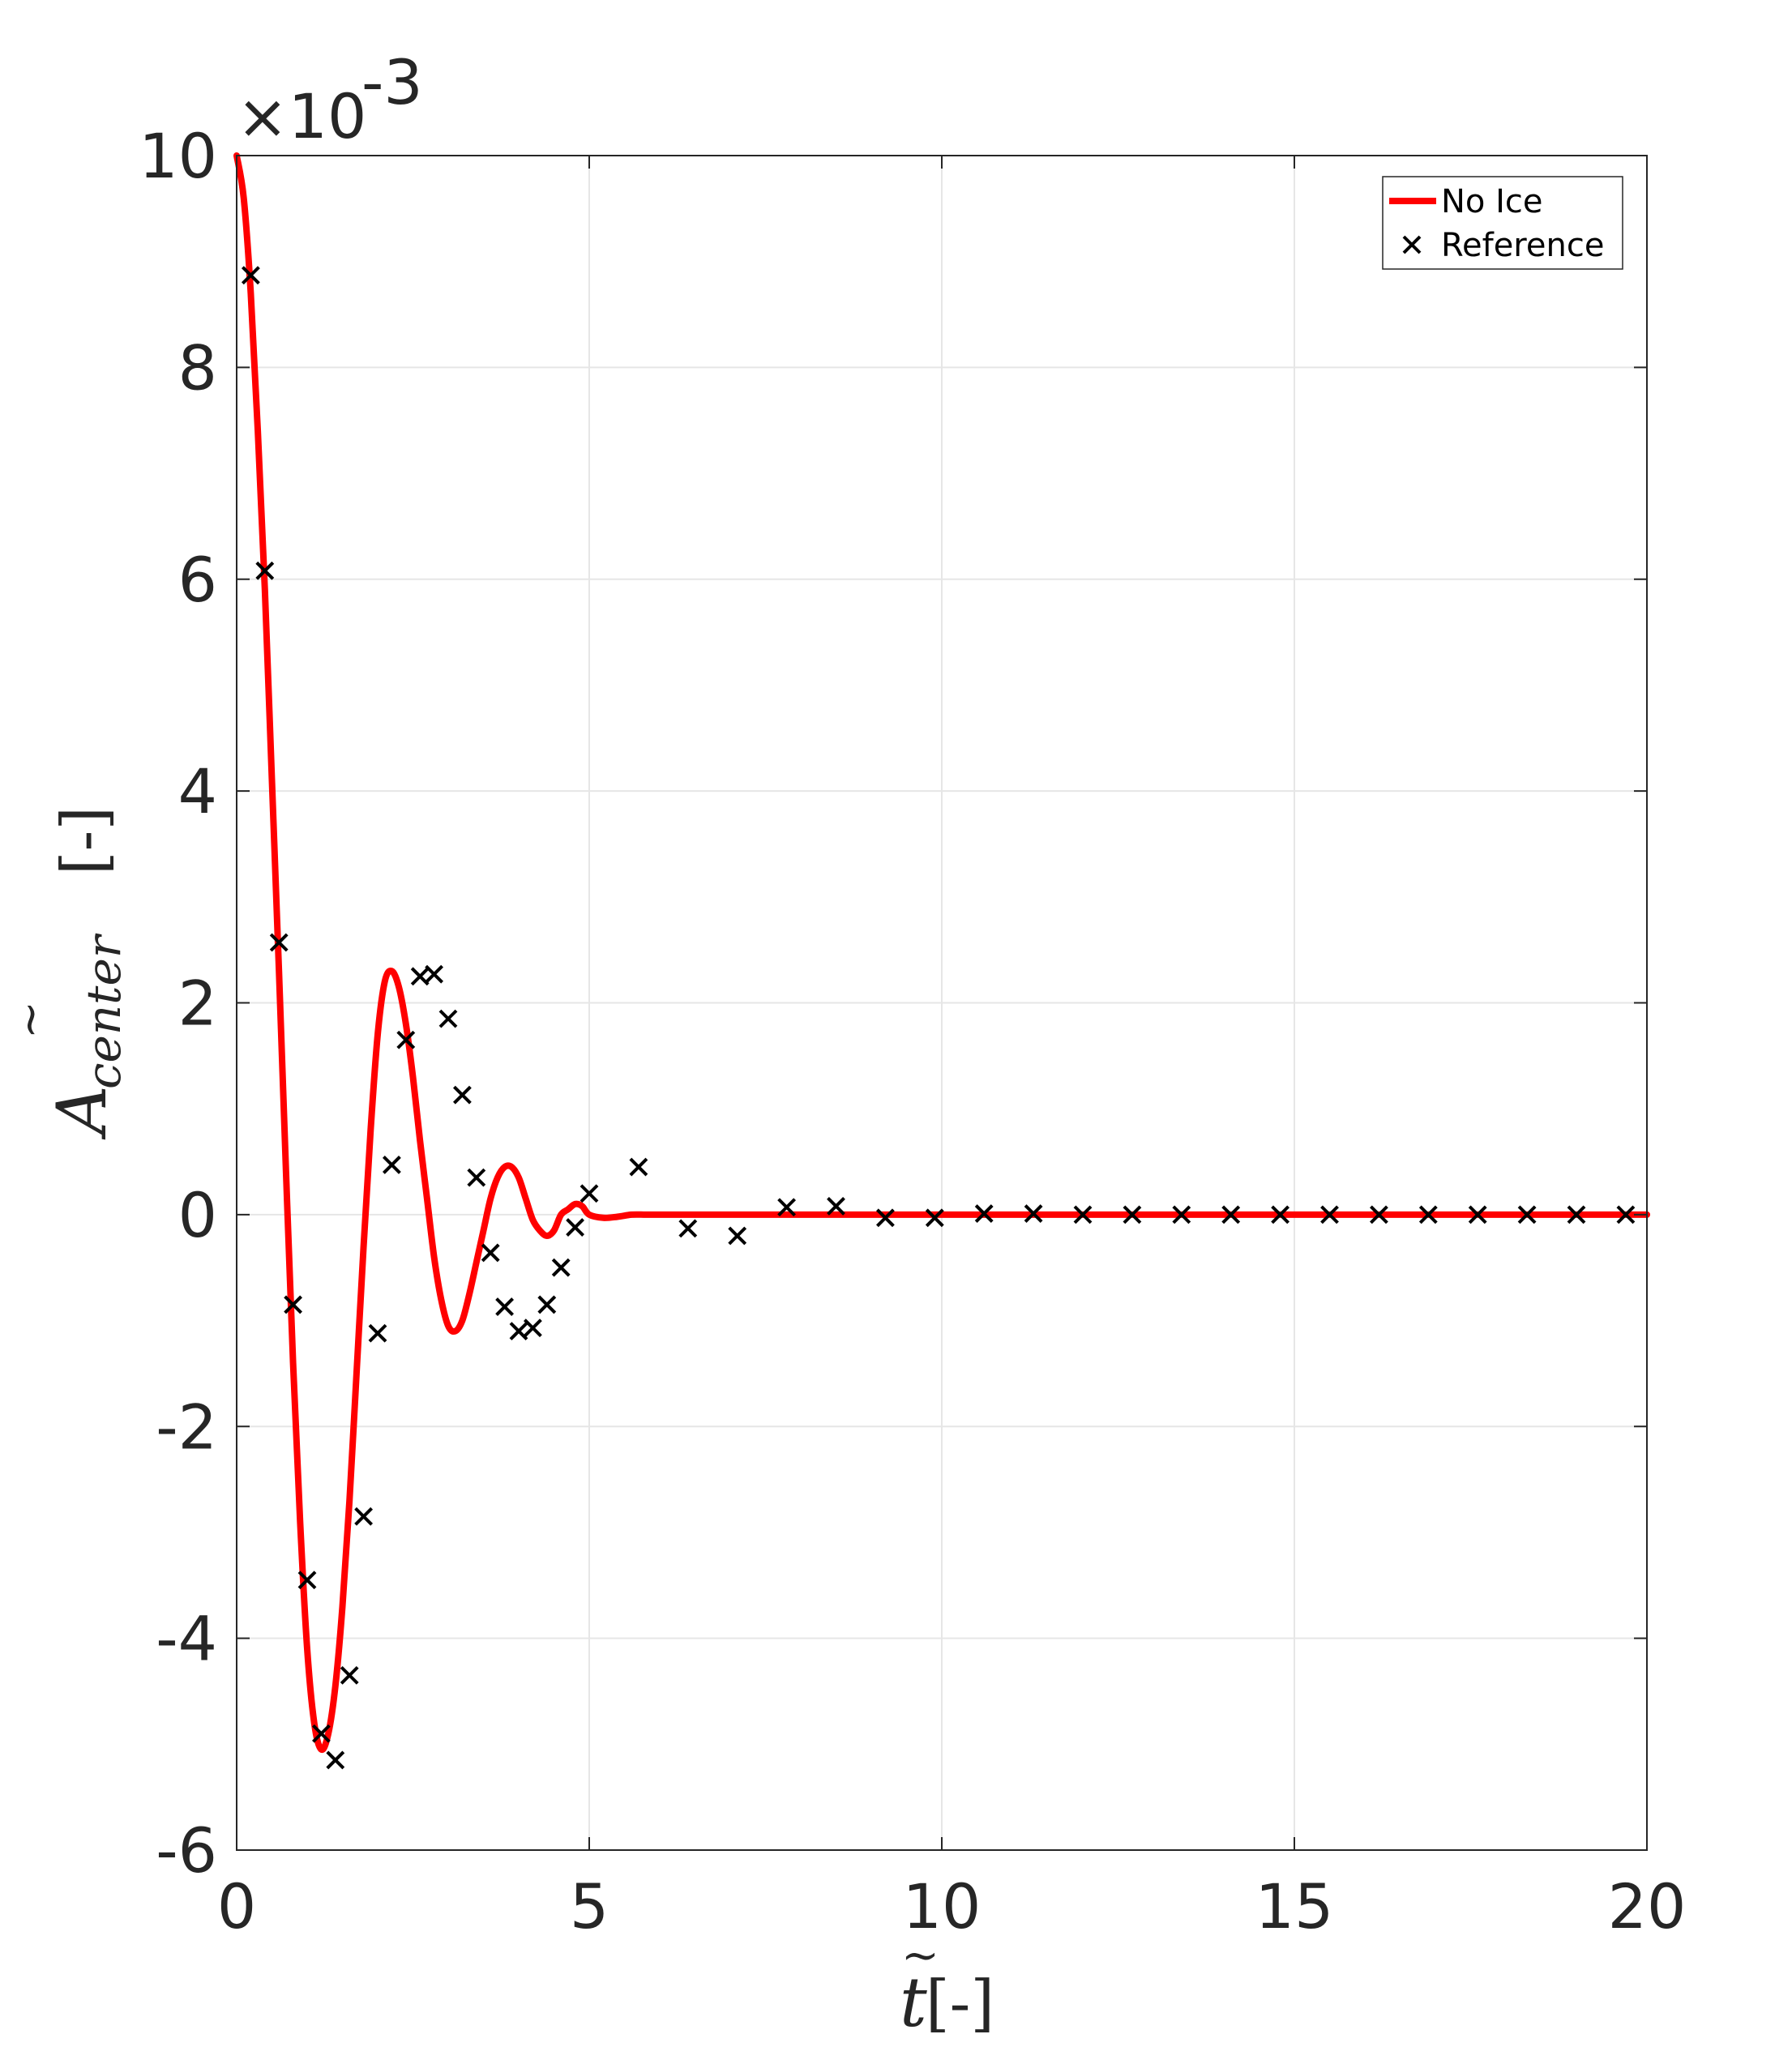 This screenshot has height=2047, width=1792. What do you see at coordinates (84, 840) in the screenshot?
I see `y-axis-unit: [-]` at bounding box center [84, 840].